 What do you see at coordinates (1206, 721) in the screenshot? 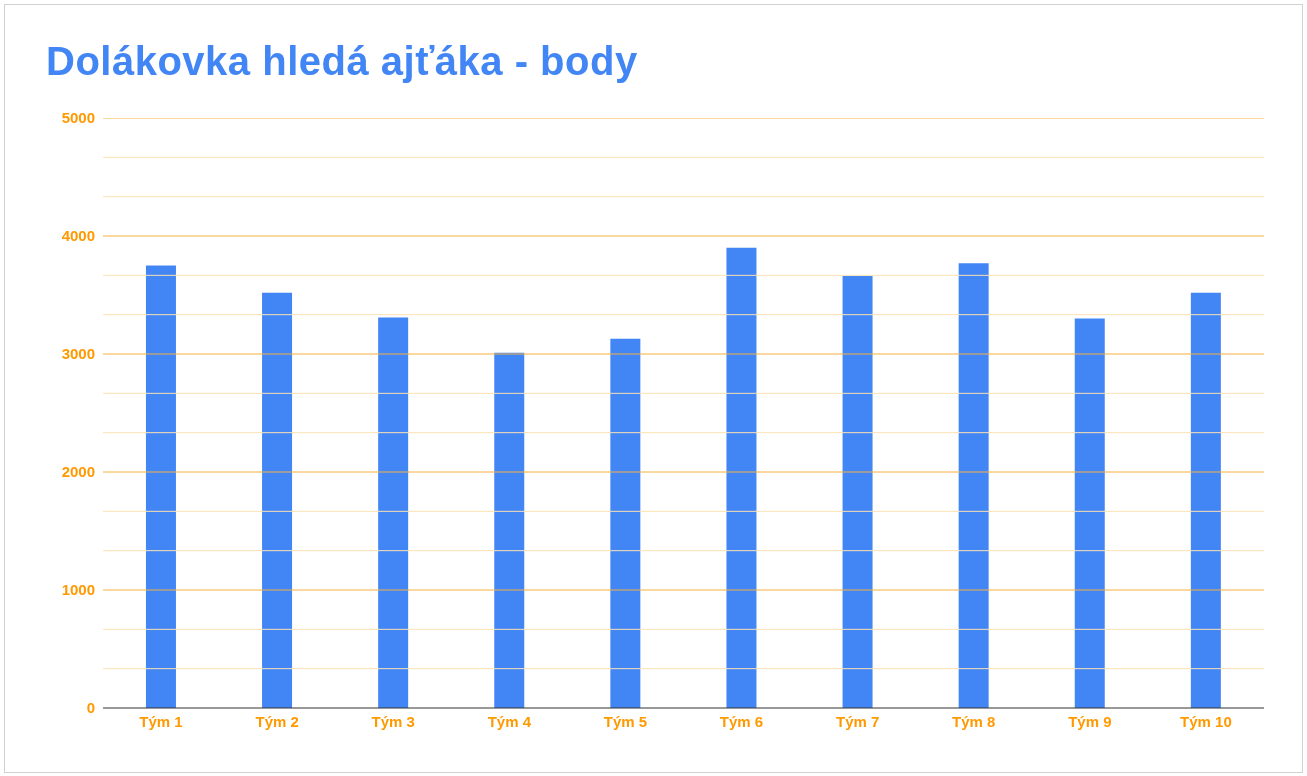
I see `x-tick-label: Tým 10` at bounding box center [1206, 721].